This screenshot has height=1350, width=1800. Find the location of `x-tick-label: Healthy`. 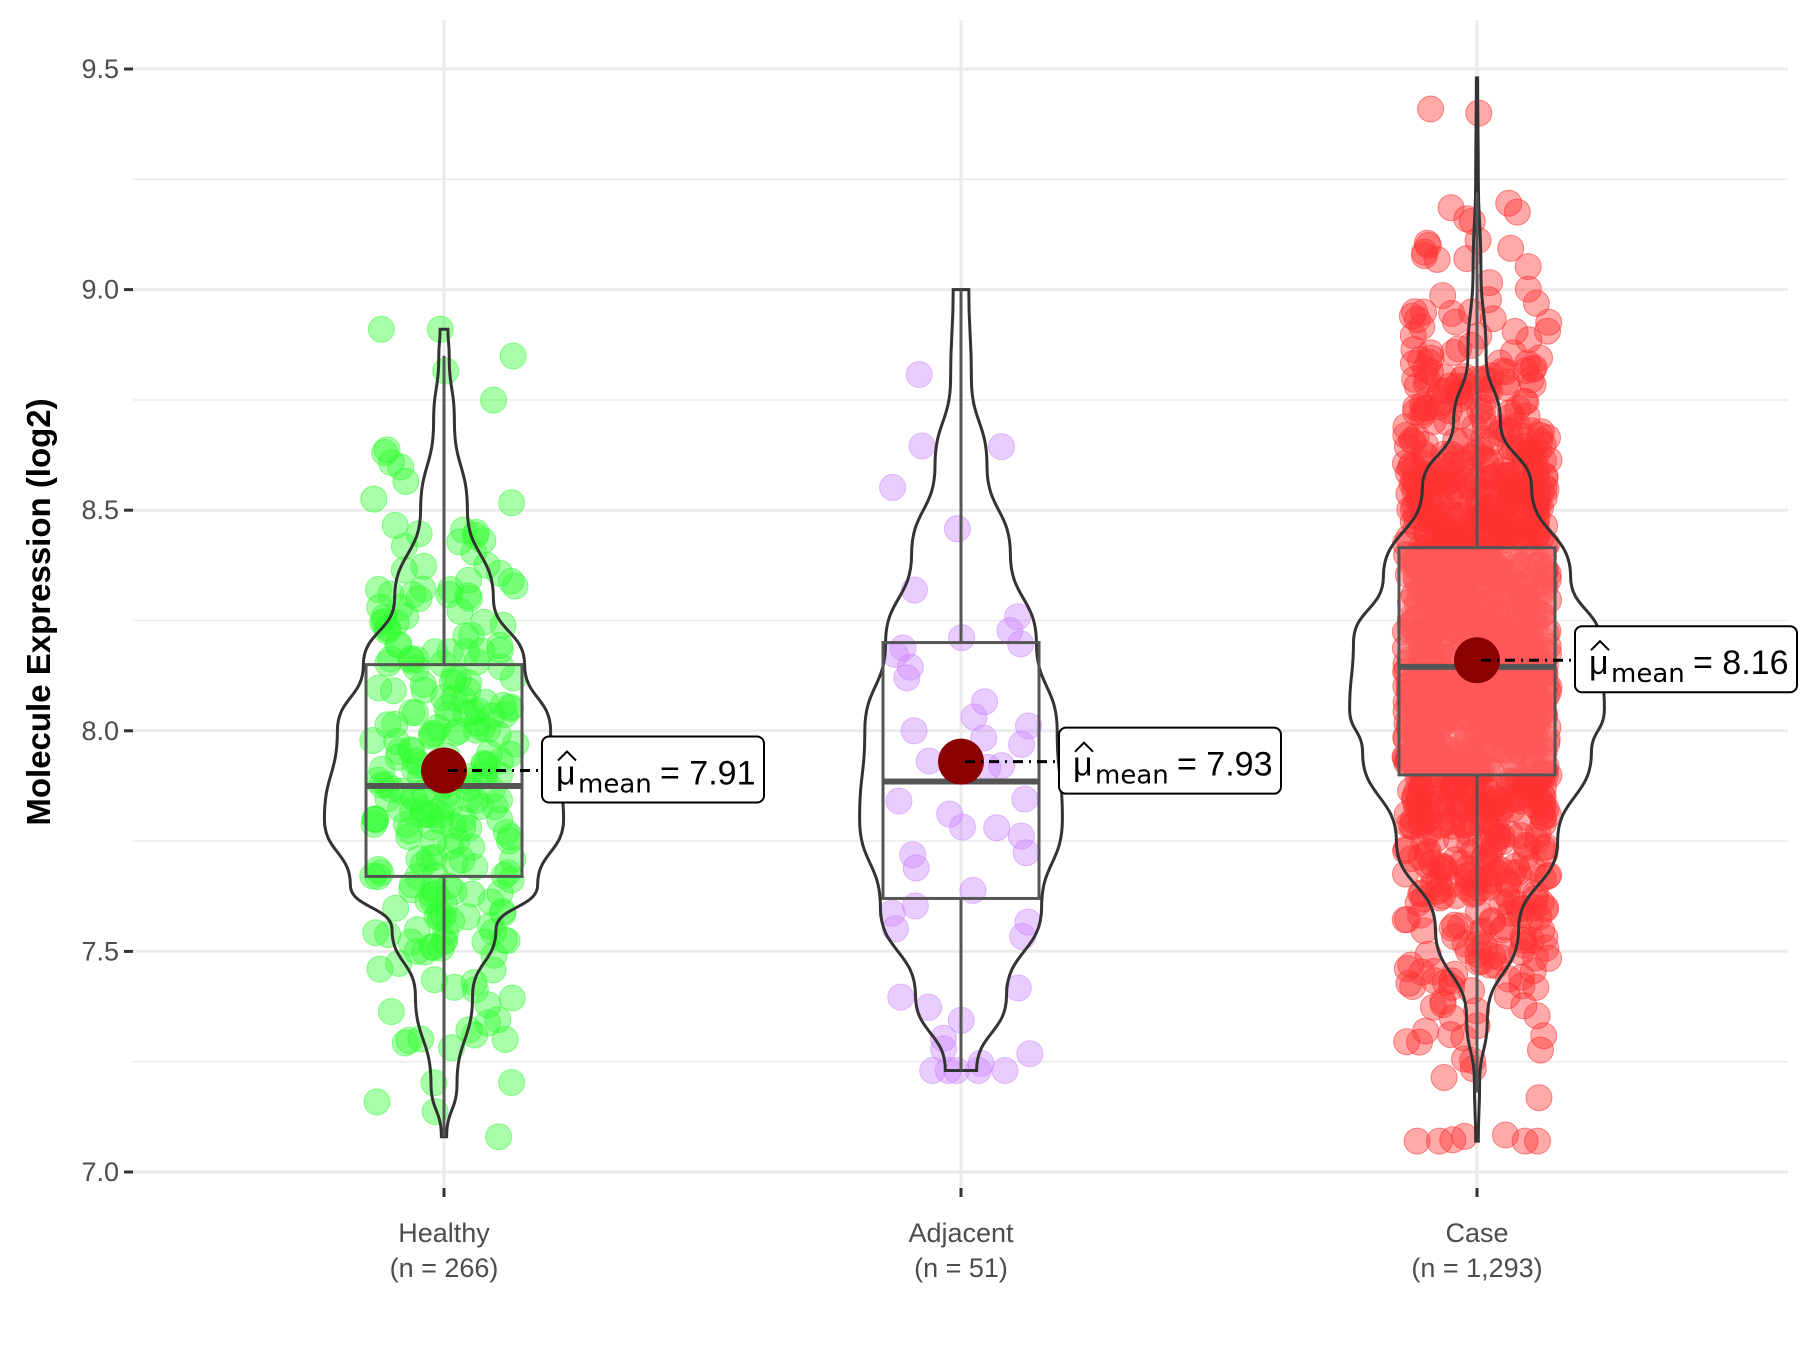

x-tick-label: Healthy is located at coordinates (444, 1233).